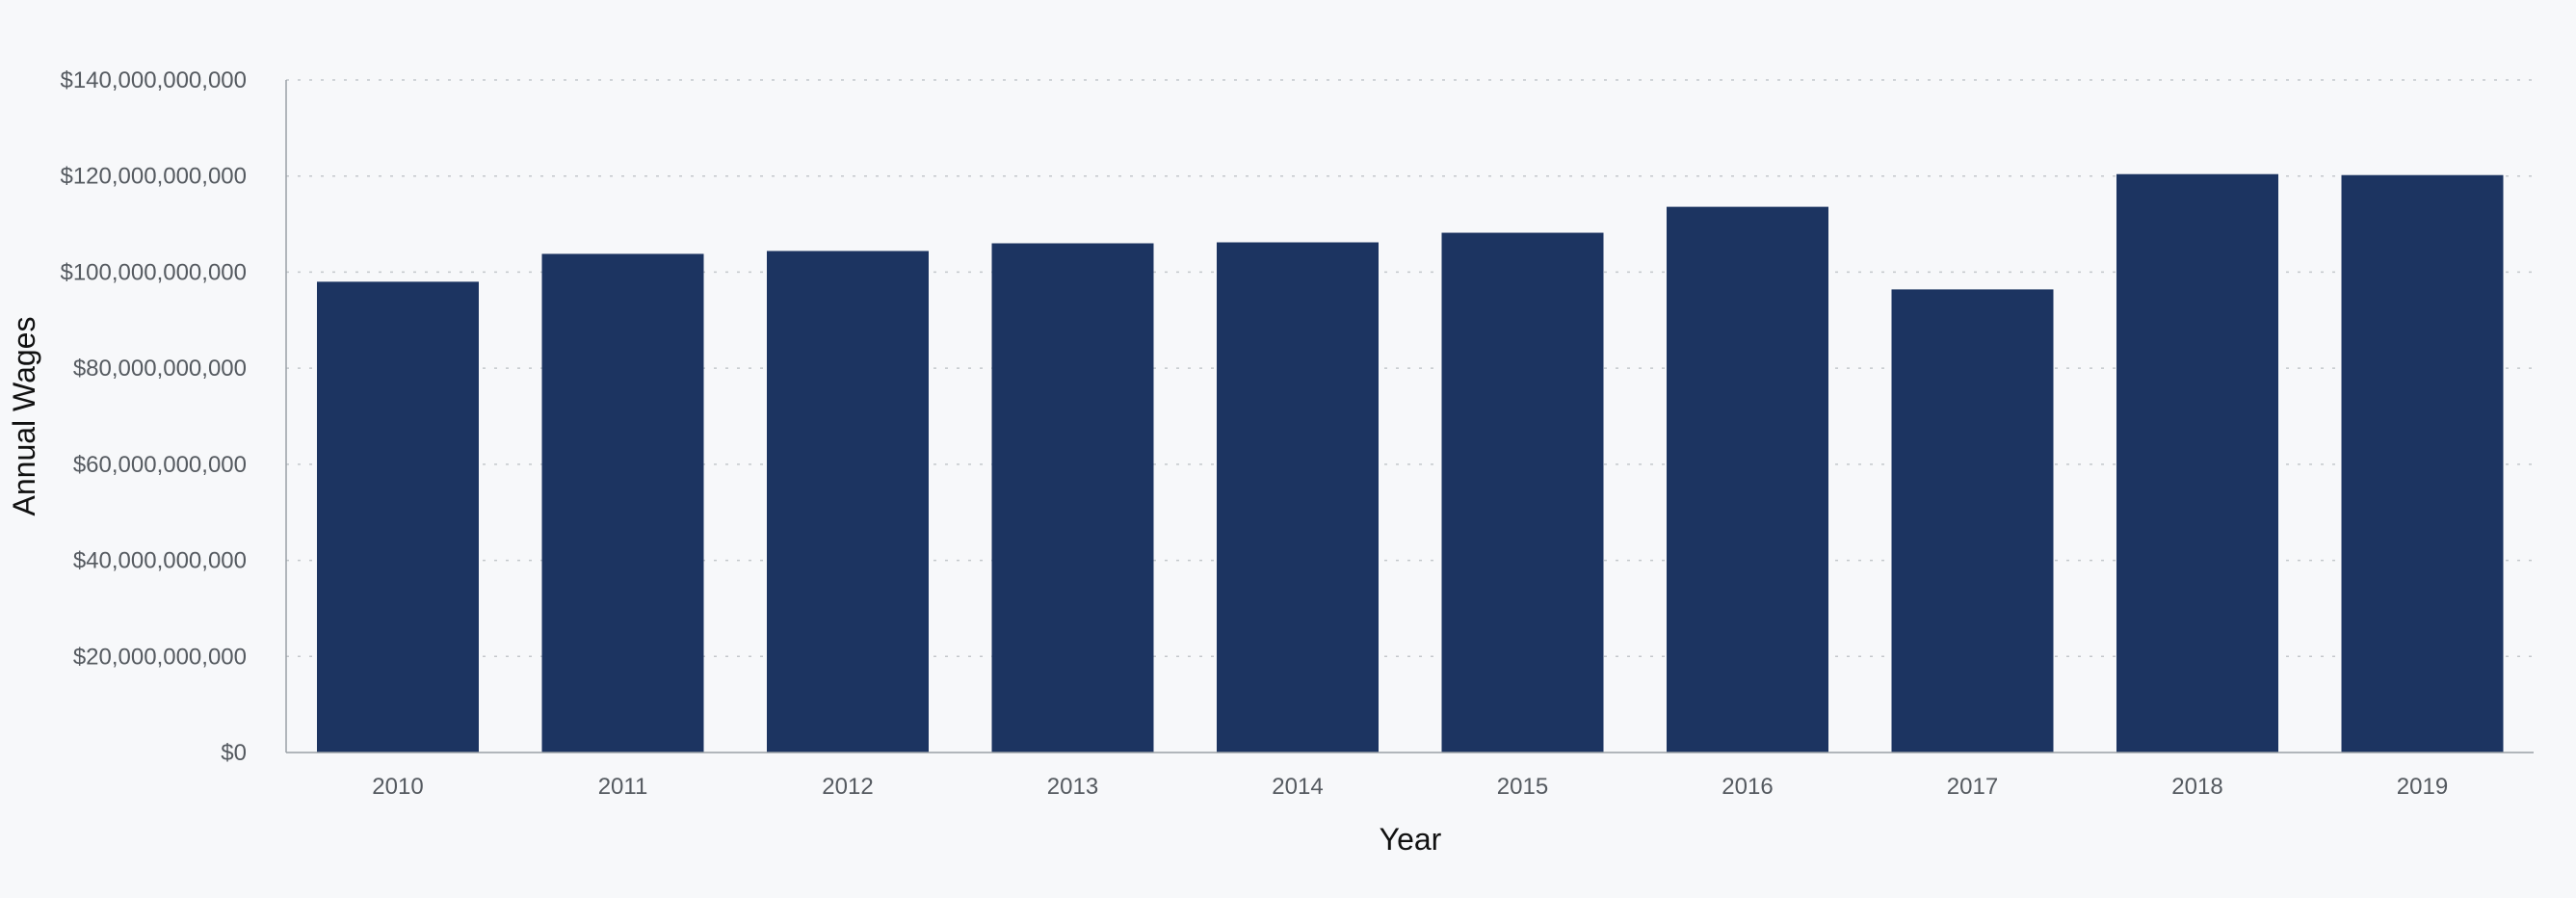  Describe the element at coordinates (24, 416) in the screenshot. I see `y-axis-title: Annual Wages` at that location.